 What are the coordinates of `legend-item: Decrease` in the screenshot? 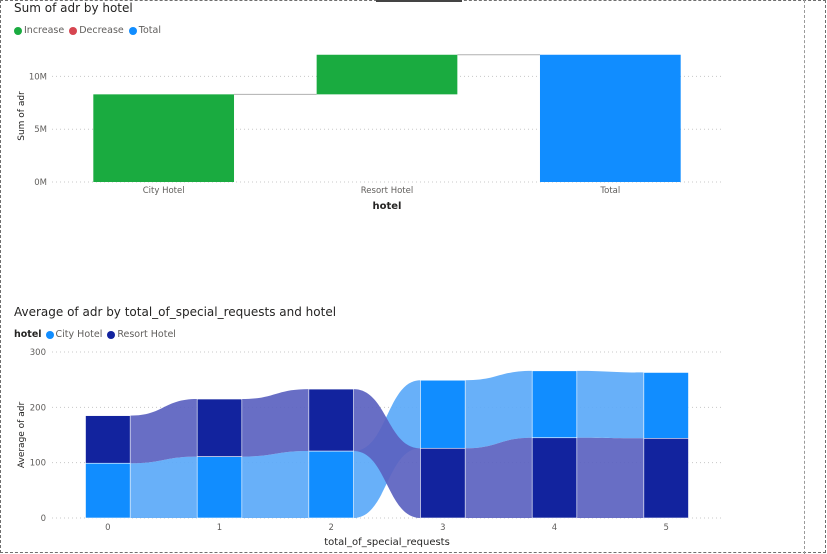 It's located at (96, 30).